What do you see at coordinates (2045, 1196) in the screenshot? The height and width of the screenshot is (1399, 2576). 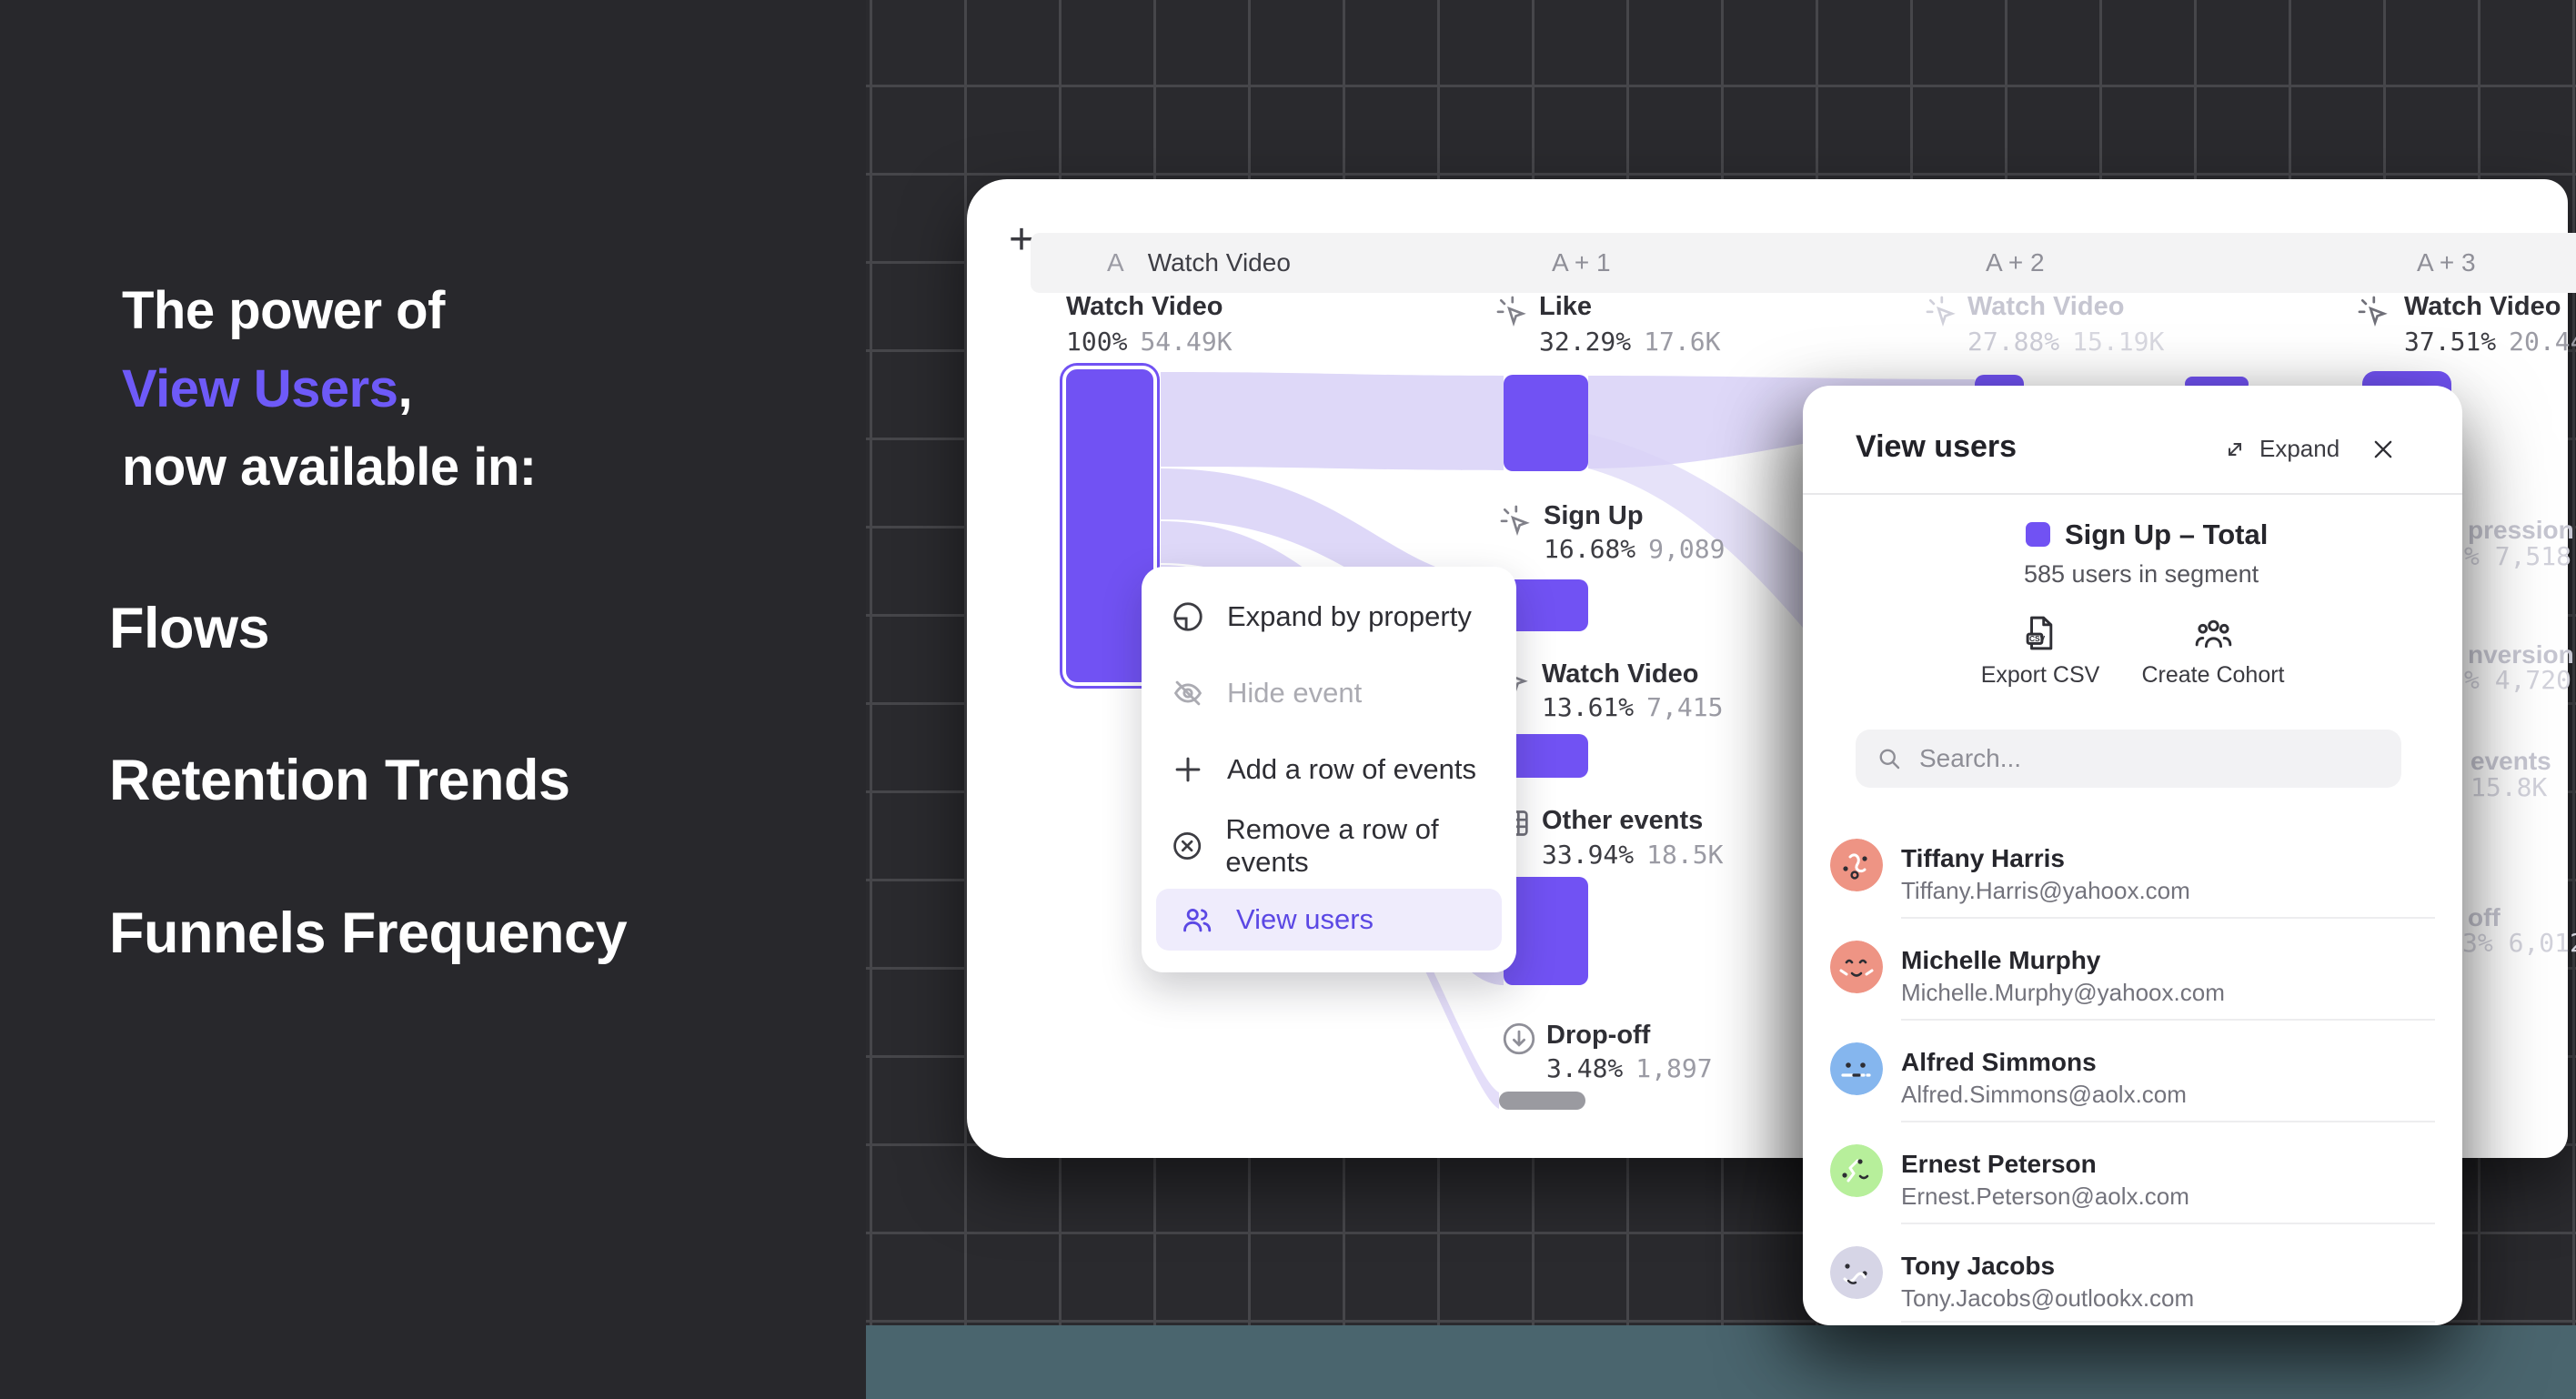 I see `user-email: Ernest.Peterson@aolx.com` at bounding box center [2045, 1196].